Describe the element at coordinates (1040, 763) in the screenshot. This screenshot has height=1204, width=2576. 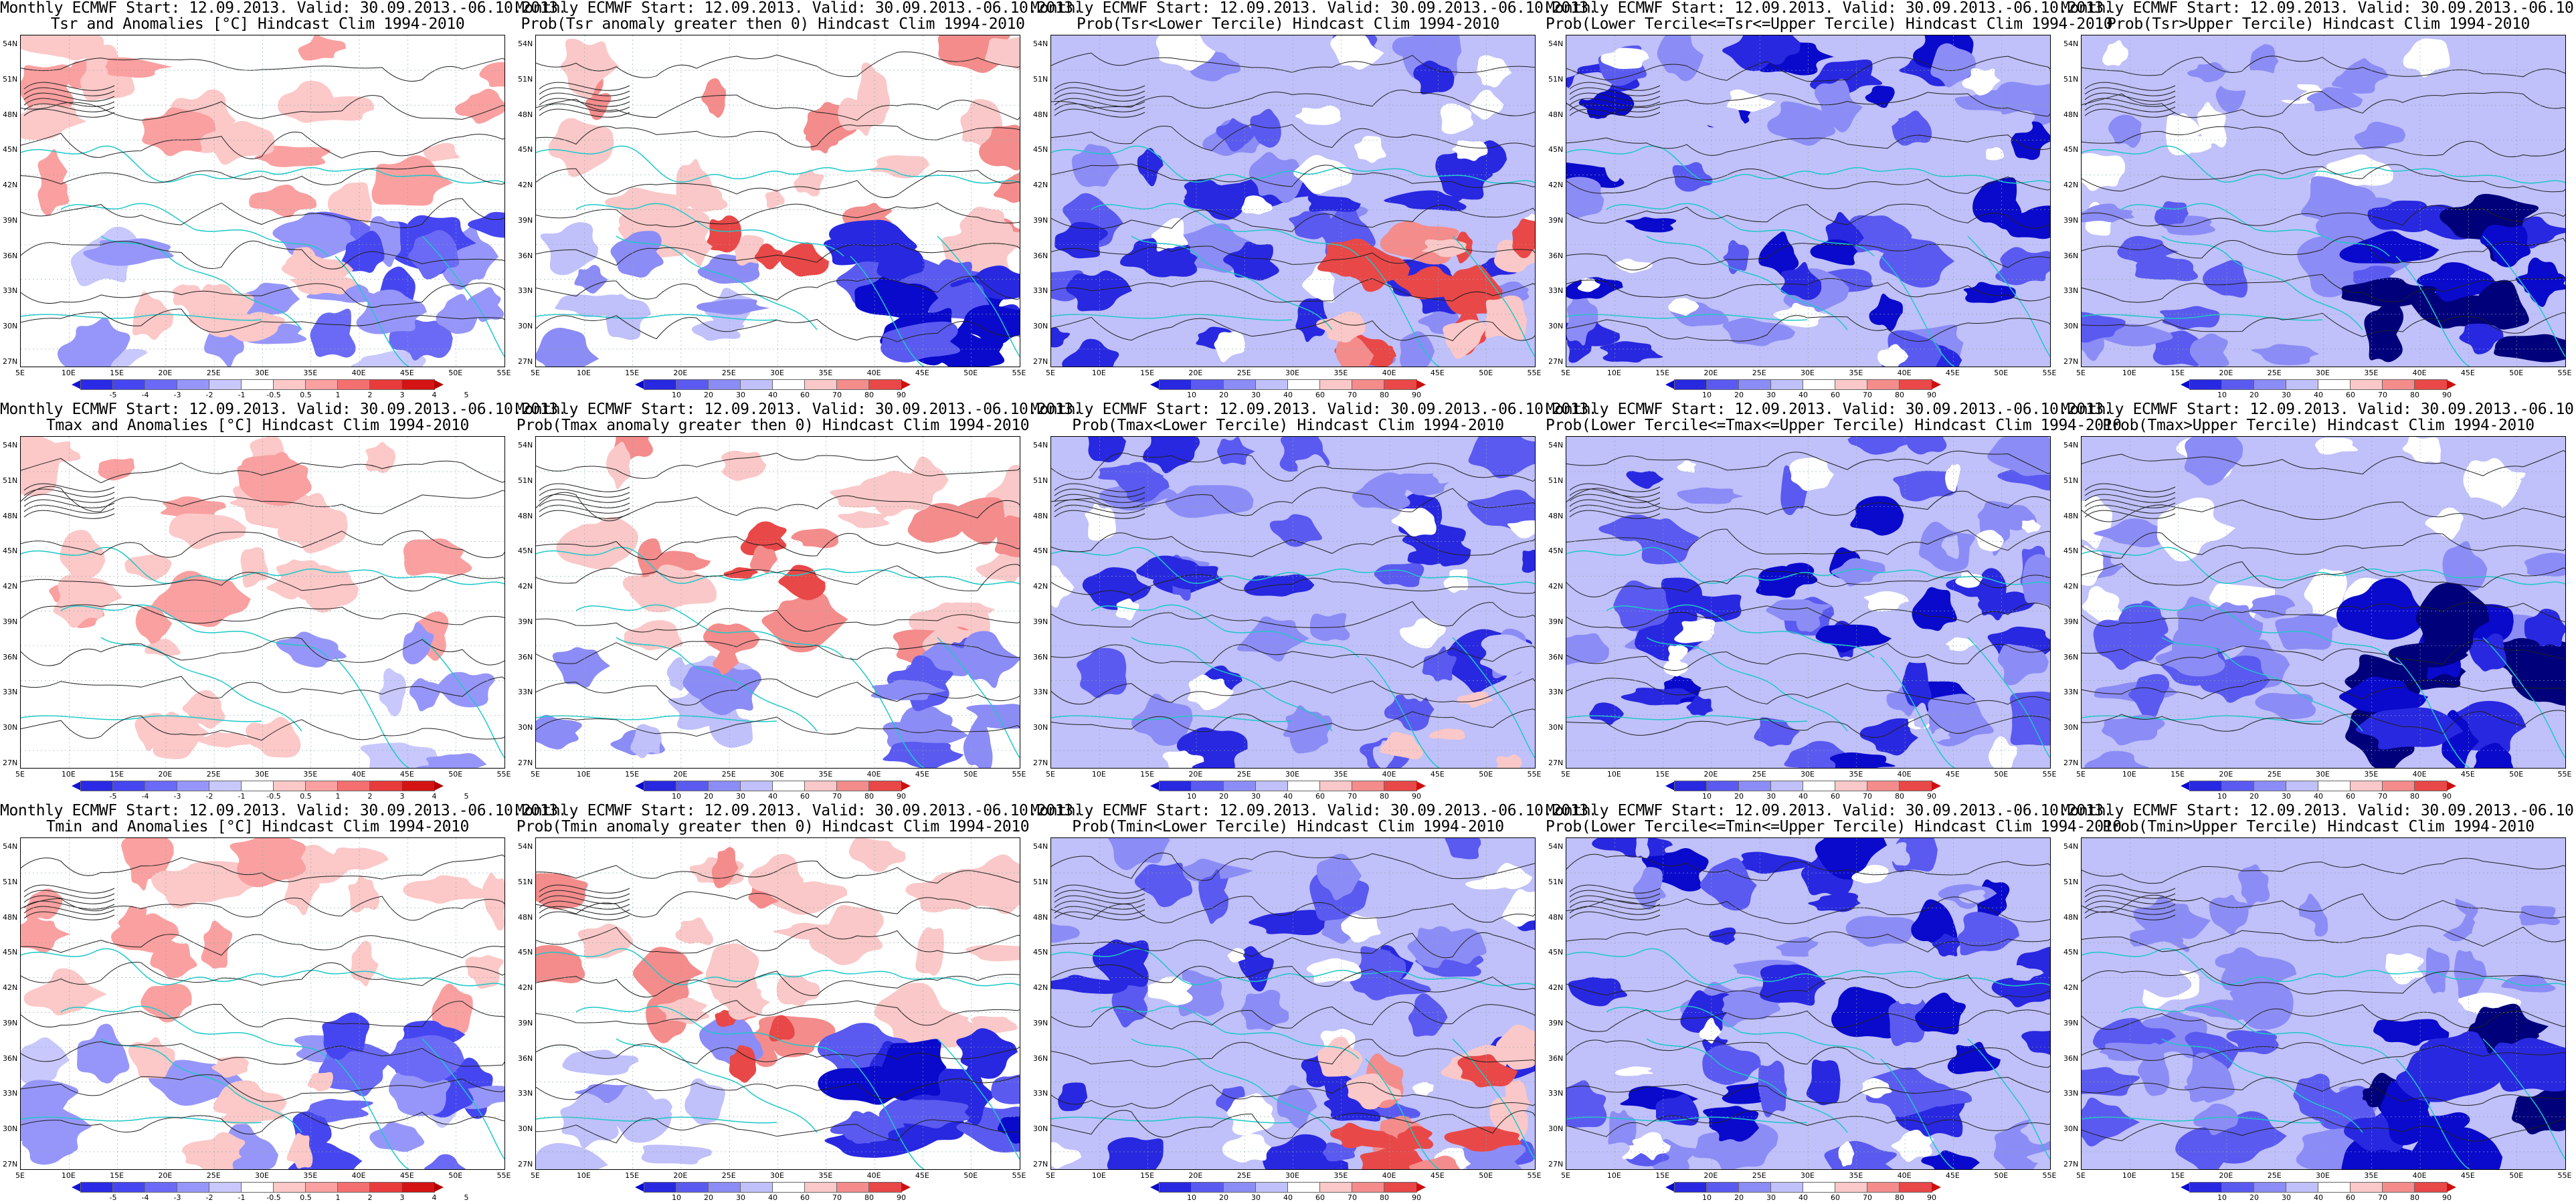
I see `lat-tick-label: 27N` at that location.